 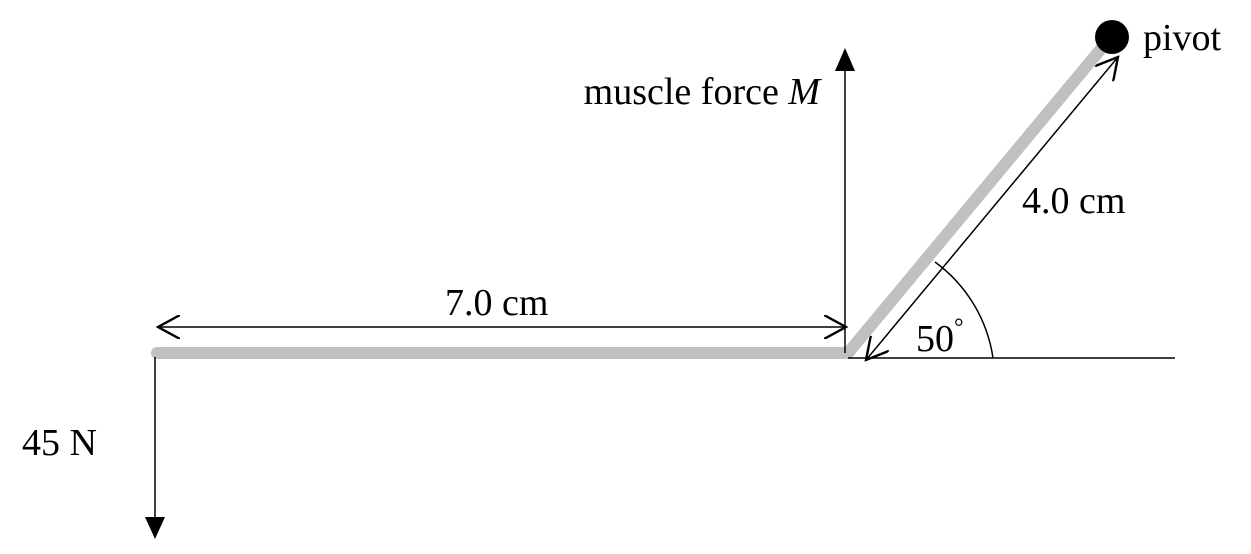 I want to click on lower-length-label: 7.0 cm, so click(x=496, y=303).